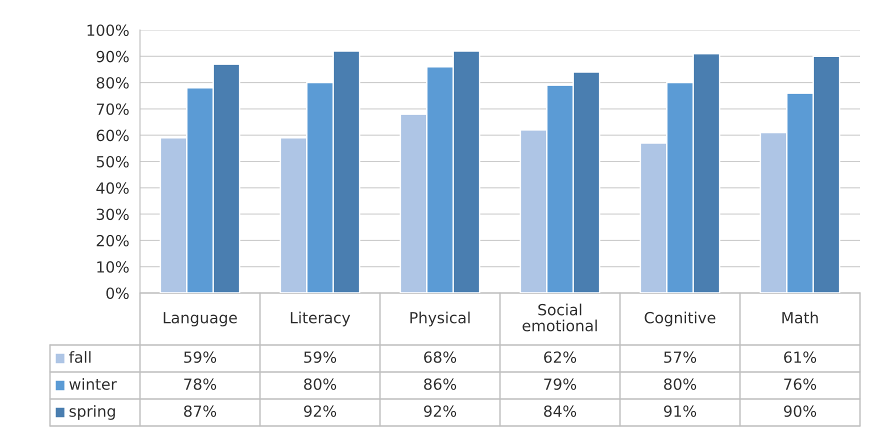 The height and width of the screenshot is (430, 871). I want to click on y-tick-label: 10%, so click(113, 267).